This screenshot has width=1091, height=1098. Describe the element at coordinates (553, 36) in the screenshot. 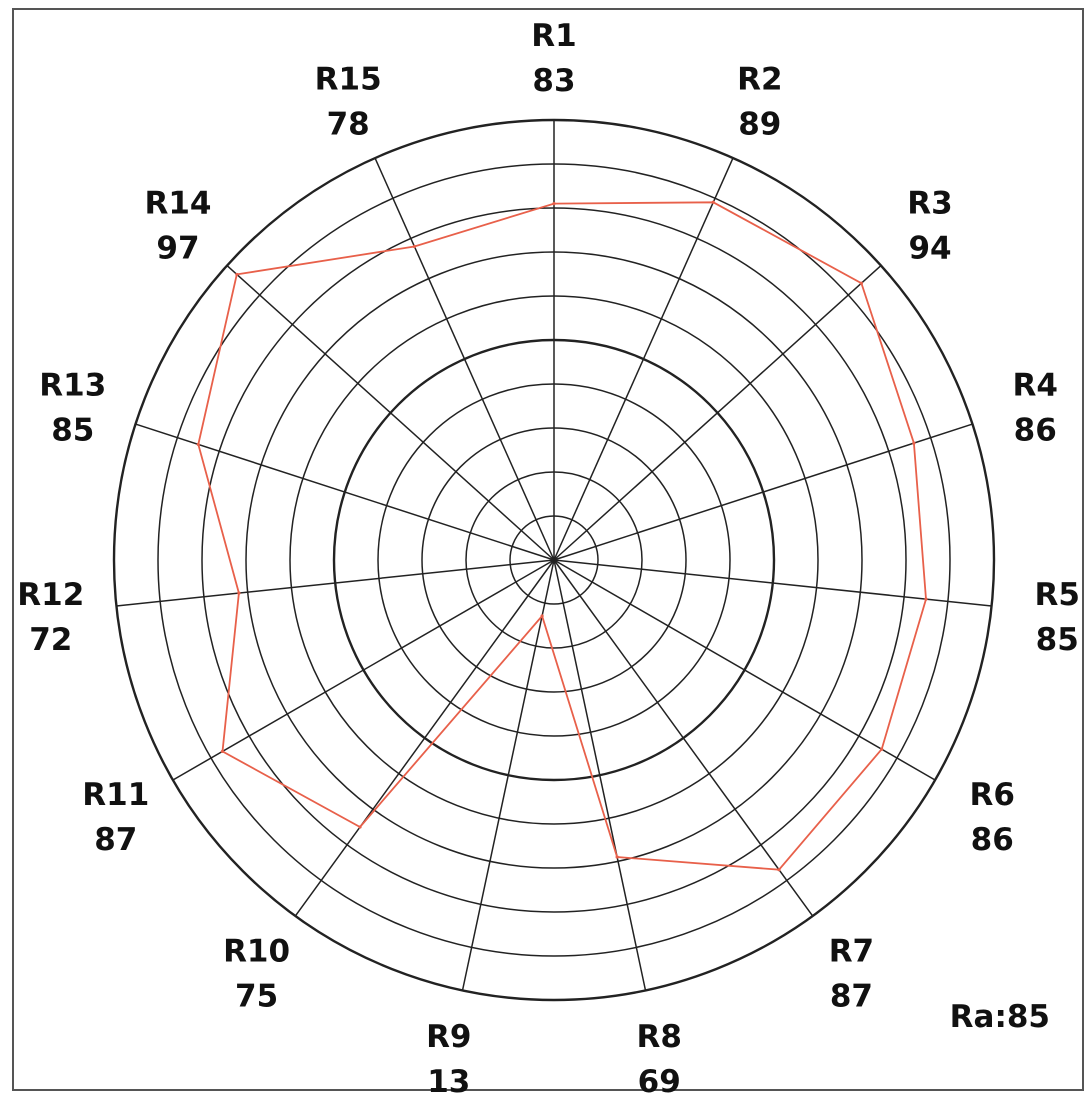

I see `axis-label-r1: R1` at that location.